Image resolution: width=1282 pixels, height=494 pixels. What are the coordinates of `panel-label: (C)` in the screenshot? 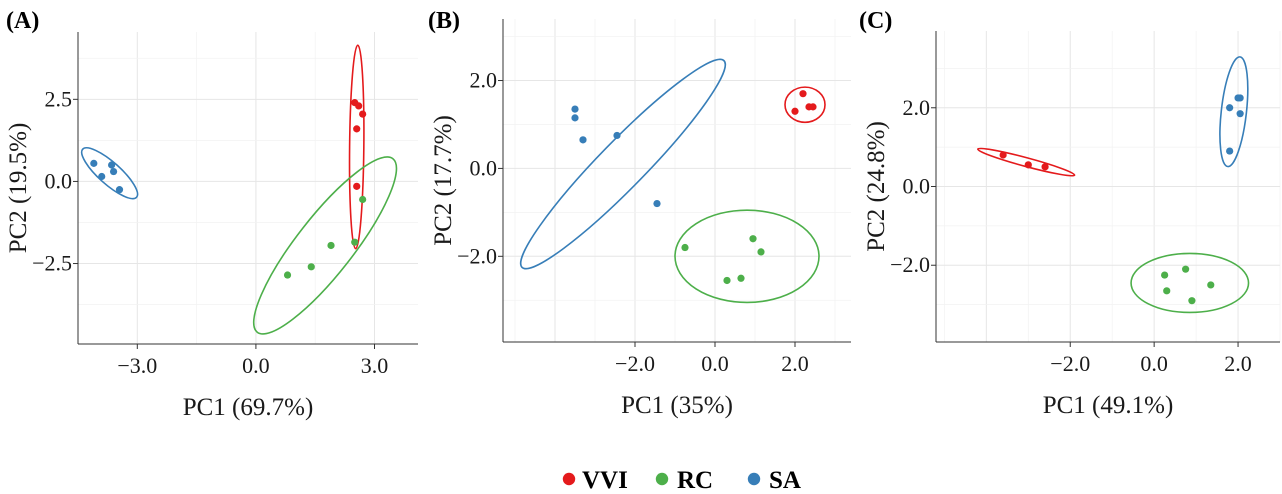 It's located at (875, 21).